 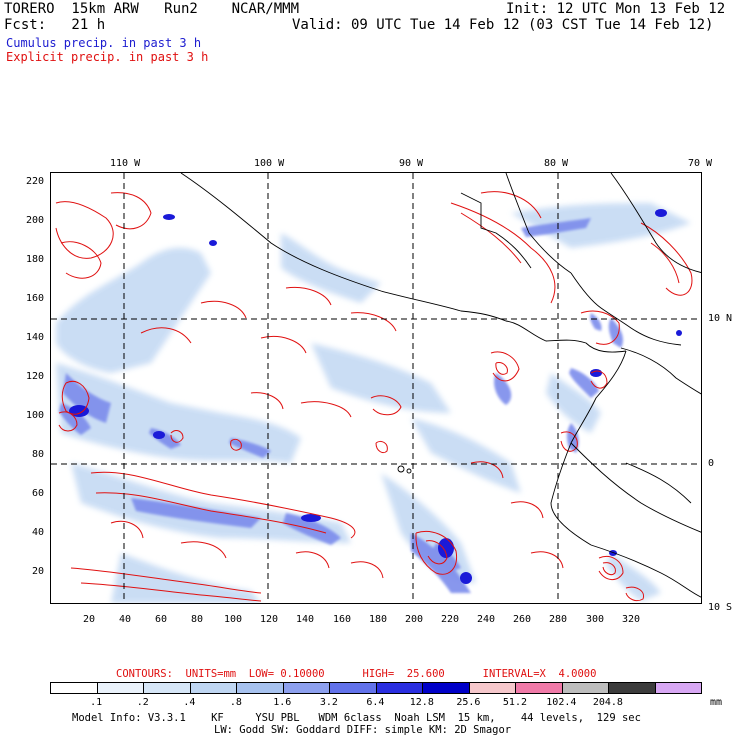 I want to click on x-tick-280: 280, so click(x=558, y=619).